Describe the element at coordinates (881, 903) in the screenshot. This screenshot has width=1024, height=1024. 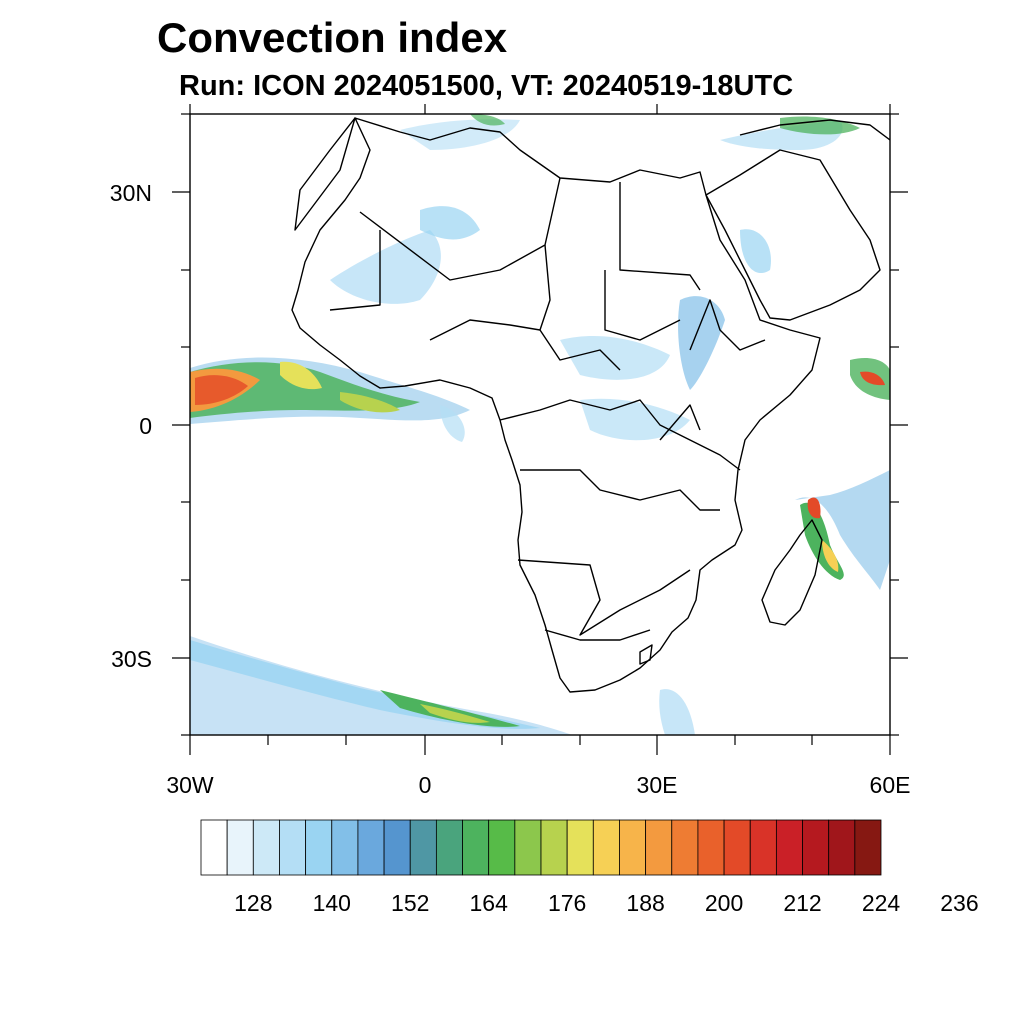
I see `colorbar-tick-label: 224` at that location.